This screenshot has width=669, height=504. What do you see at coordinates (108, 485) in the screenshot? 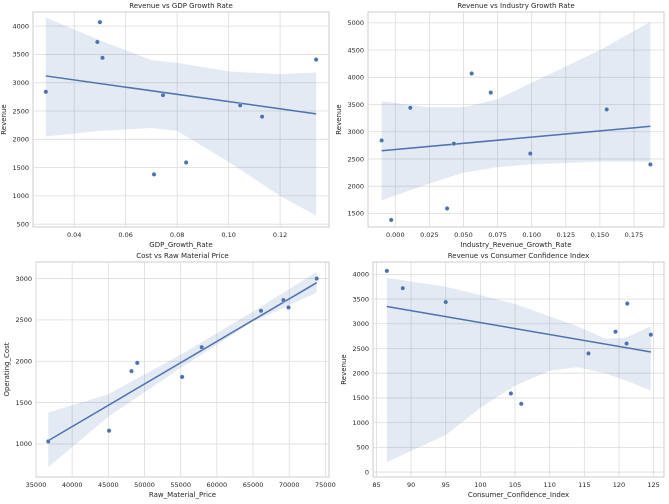
I see `x-tick-label: 45000` at bounding box center [108, 485].